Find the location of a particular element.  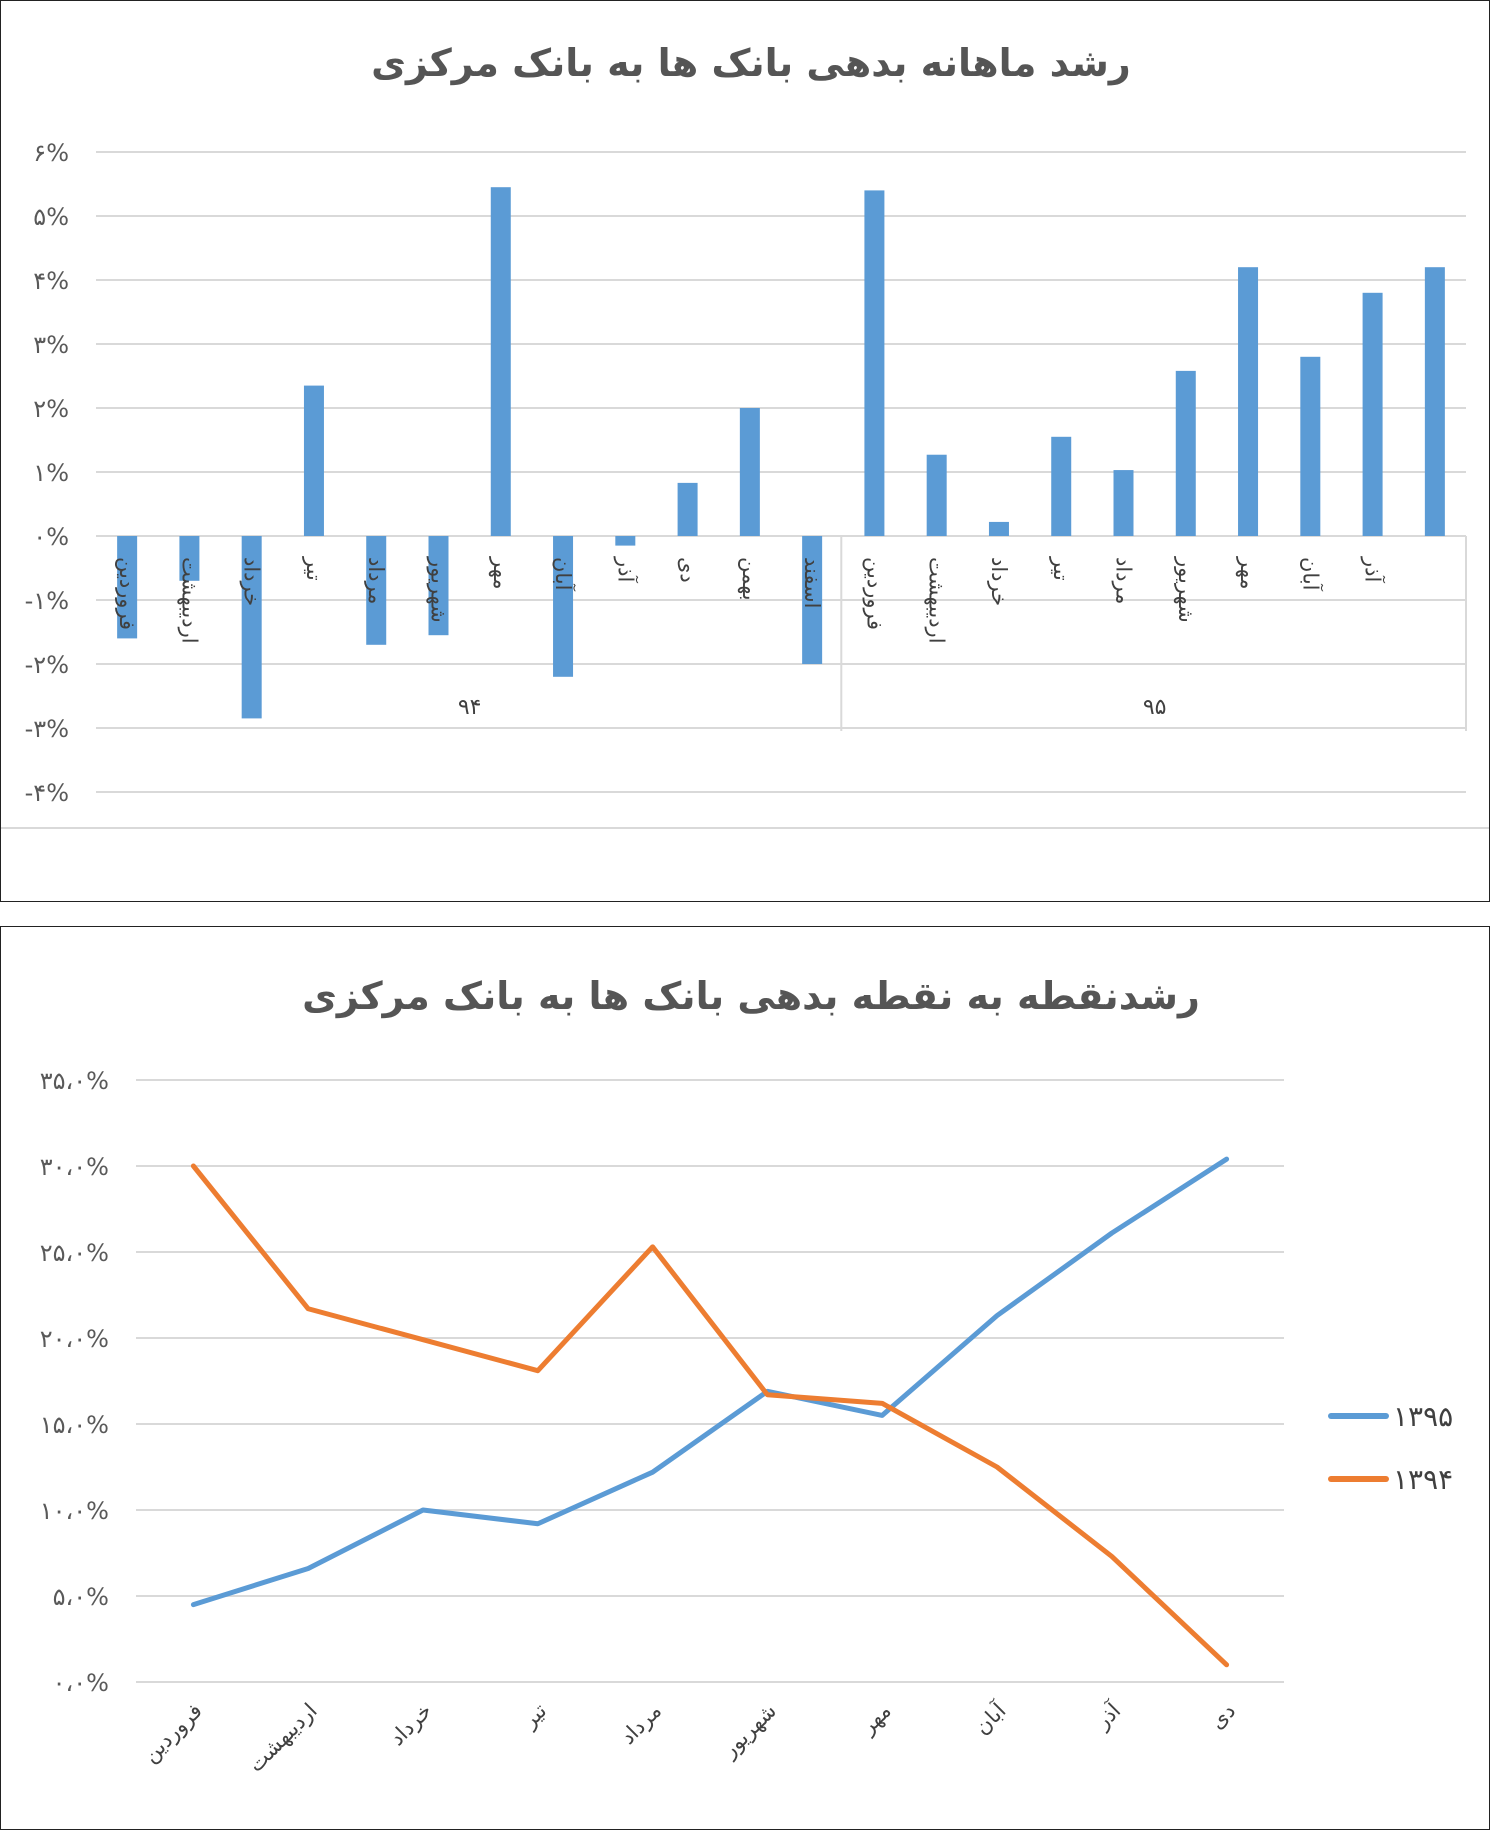

group-year-label: ۹۵ is located at coordinates (1155, 707).